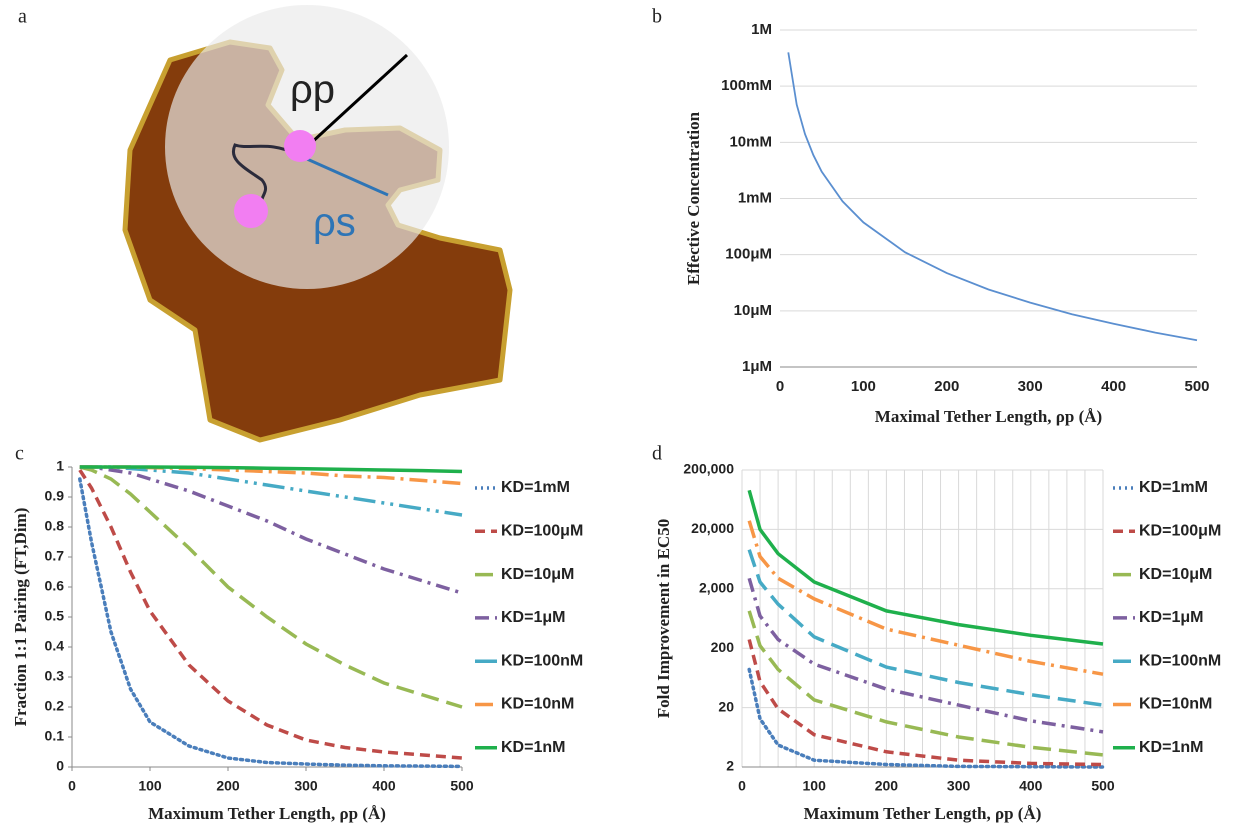 The width and height of the screenshot is (1246, 826). What do you see at coordinates (723, 647) in the screenshot?
I see `y-tick-label: 200` at bounding box center [723, 647].